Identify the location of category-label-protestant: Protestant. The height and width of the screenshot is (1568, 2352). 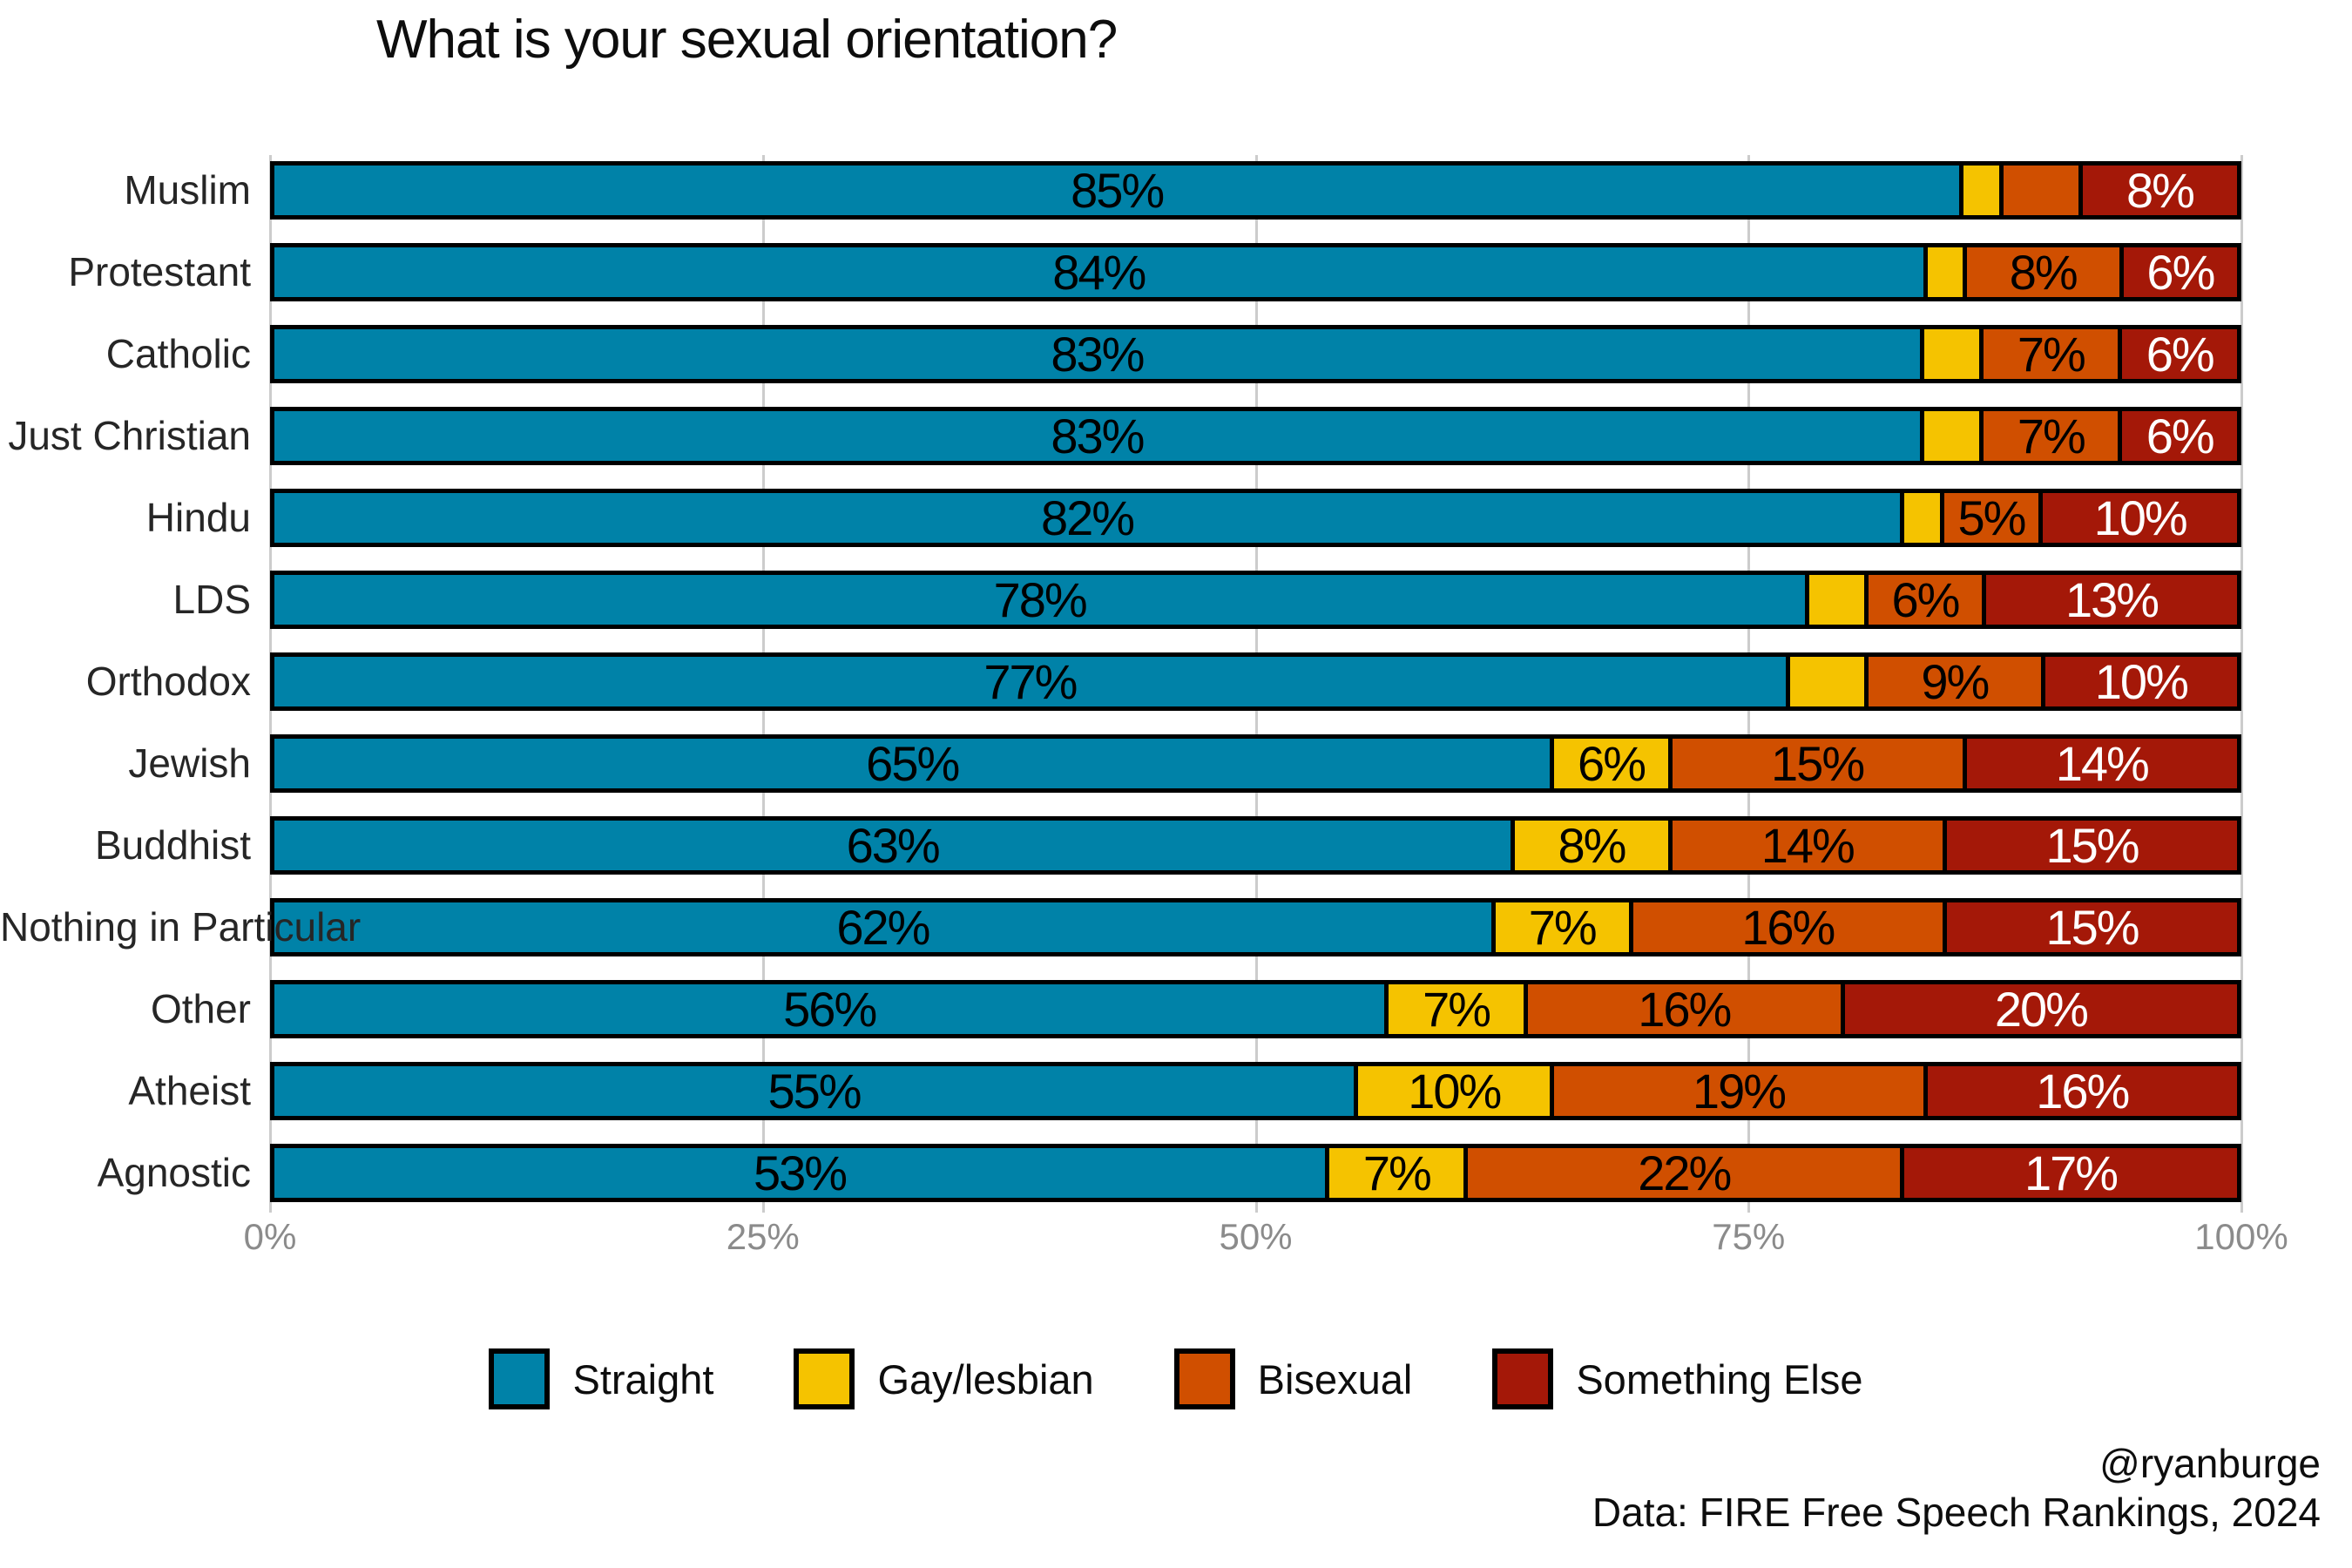
(159, 271).